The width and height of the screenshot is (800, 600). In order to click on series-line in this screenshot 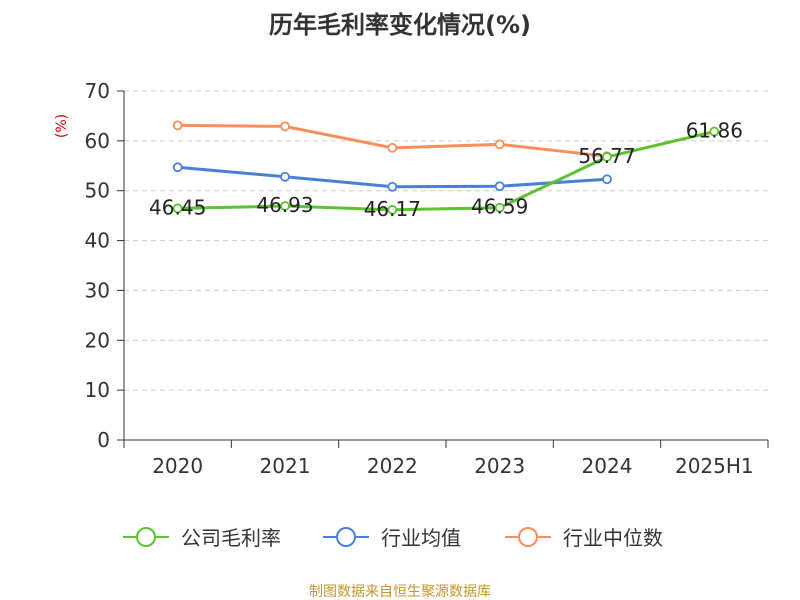, I will do `click(446, 171)`.